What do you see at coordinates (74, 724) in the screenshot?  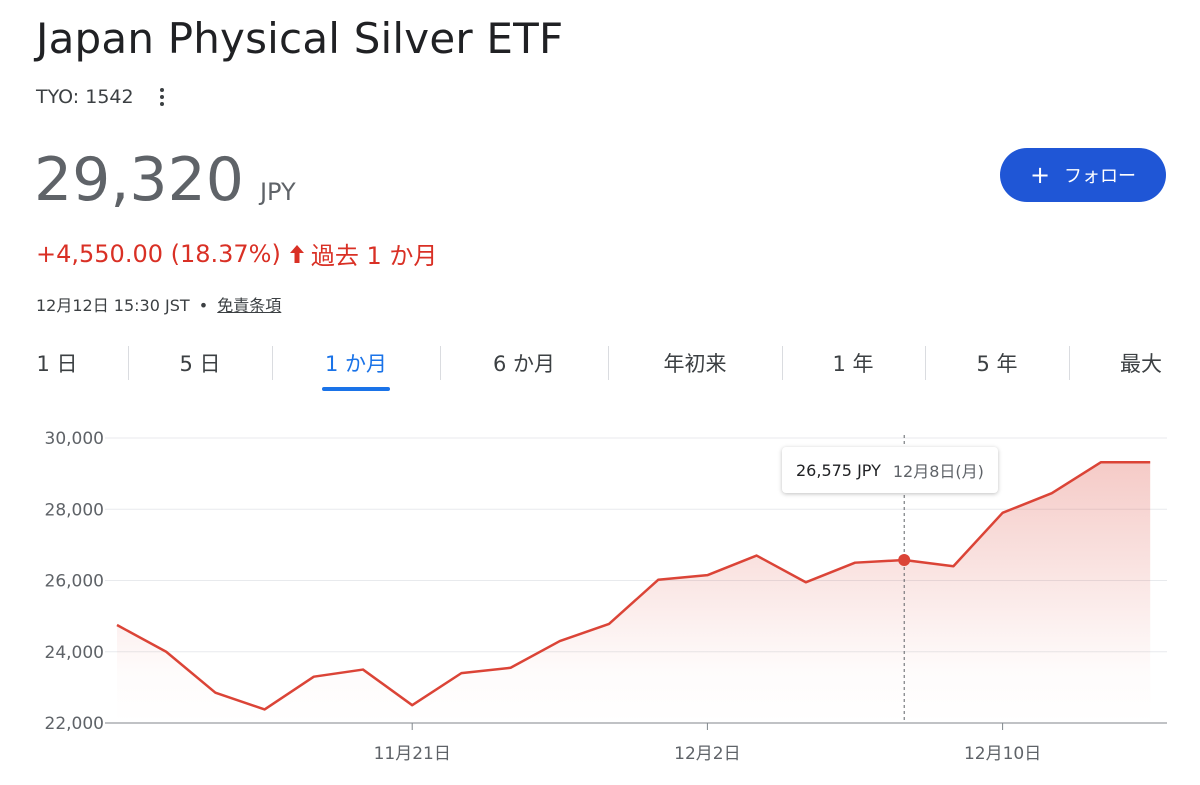 I see `y-tick-label: 22,000` at bounding box center [74, 724].